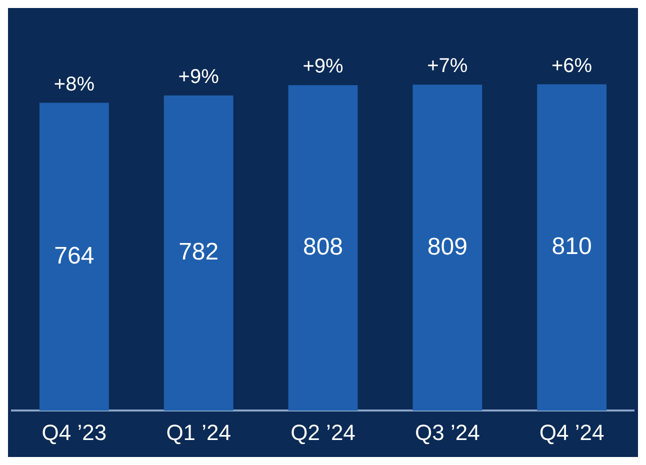 Image resolution: width=646 pixels, height=465 pixels. What do you see at coordinates (571, 432) in the screenshot?
I see `x-tick-label: Q4 ’24` at bounding box center [571, 432].